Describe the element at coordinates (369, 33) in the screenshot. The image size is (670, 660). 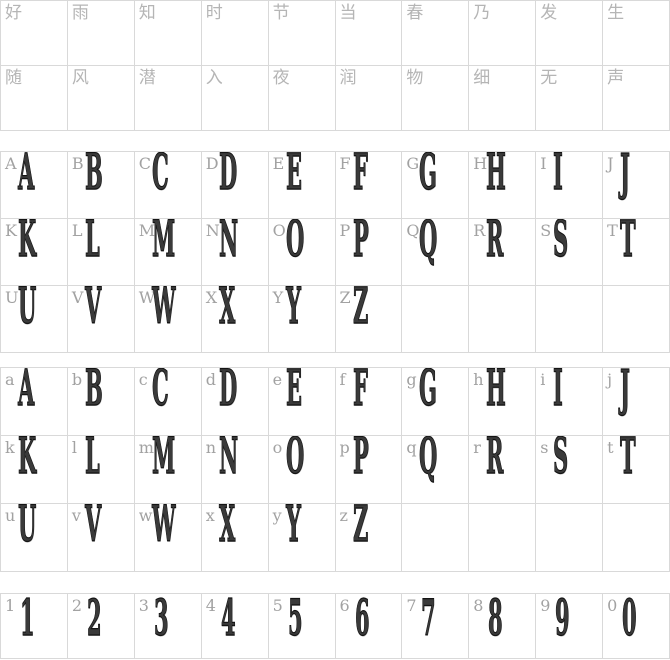
I see `glyph-cell: 当` at that location.